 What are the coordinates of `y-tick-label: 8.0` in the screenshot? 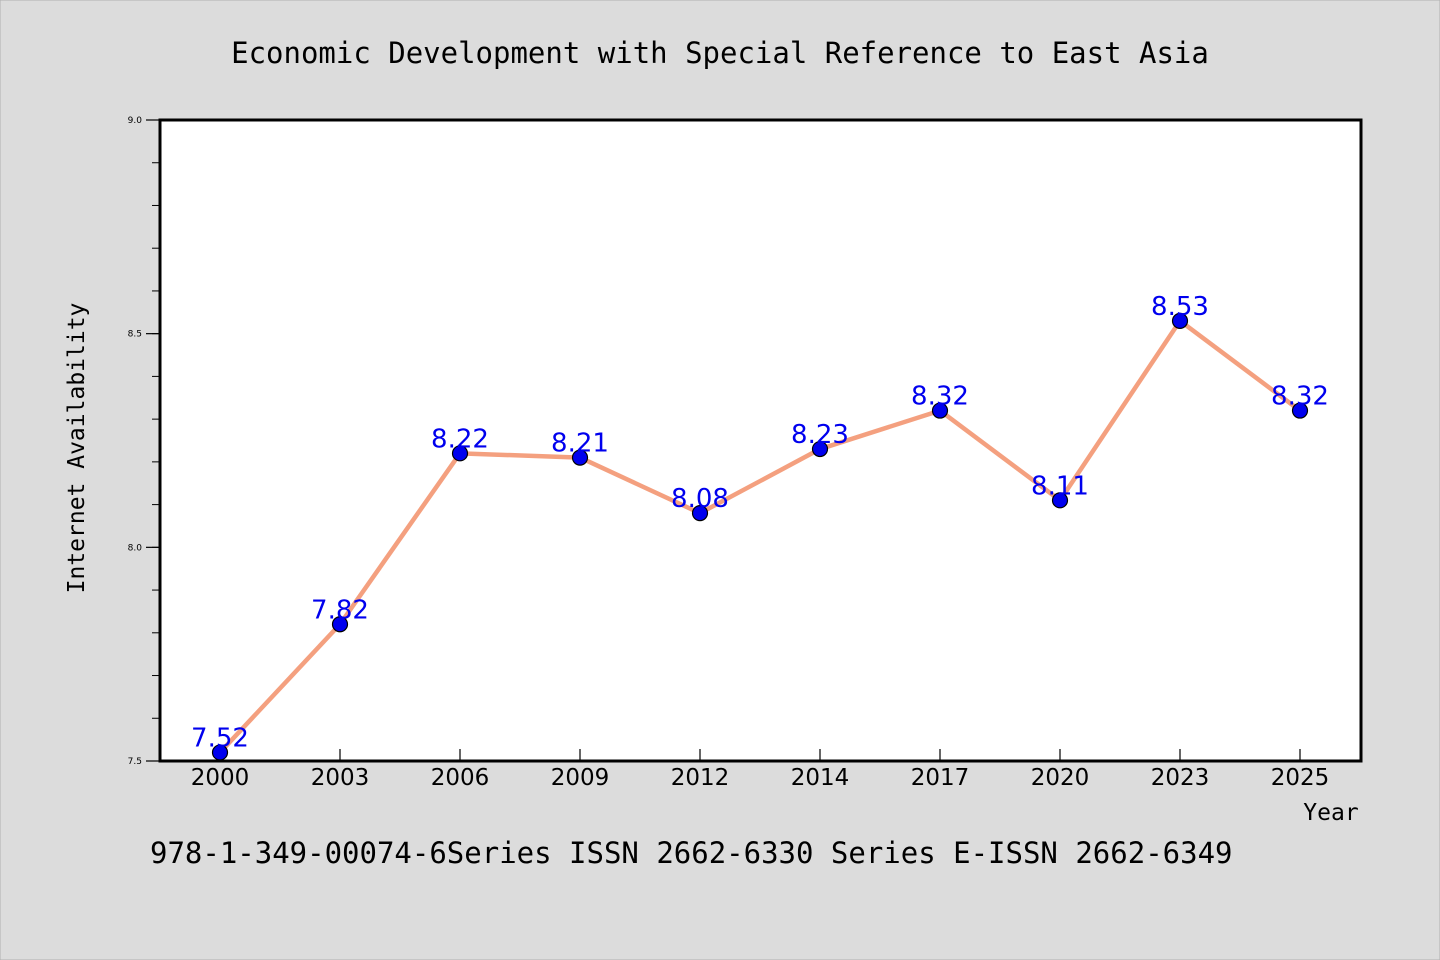 It's located at (135, 548).